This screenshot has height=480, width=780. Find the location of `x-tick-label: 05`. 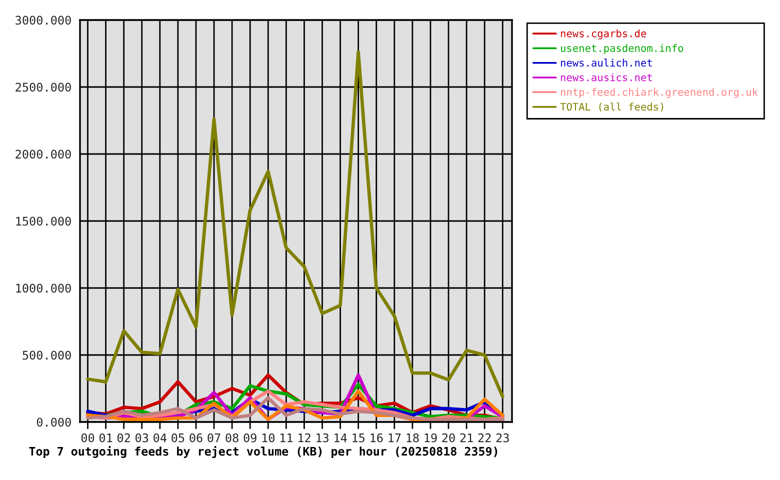

x-tick-label: 05 is located at coordinates (178, 437).